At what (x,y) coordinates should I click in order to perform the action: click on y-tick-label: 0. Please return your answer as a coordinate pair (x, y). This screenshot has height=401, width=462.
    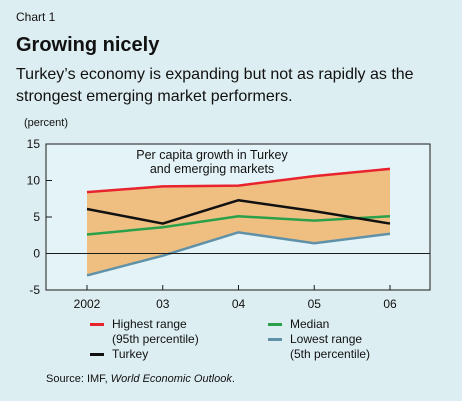
    Looking at the image, I should click on (36, 254).